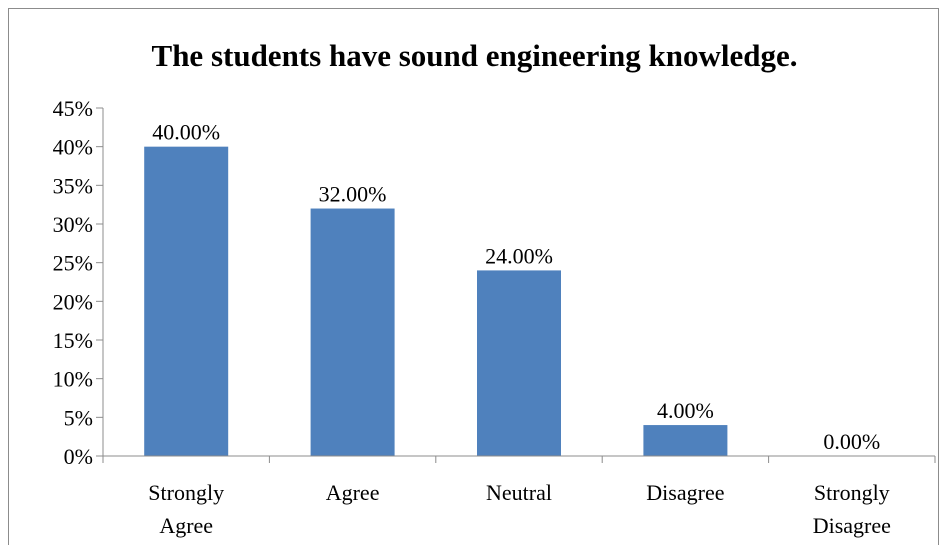 This screenshot has height=545, width=949. Describe the element at coordinates (186, 132) in the screenshot. I see `data-label: 40.00%` at that location.